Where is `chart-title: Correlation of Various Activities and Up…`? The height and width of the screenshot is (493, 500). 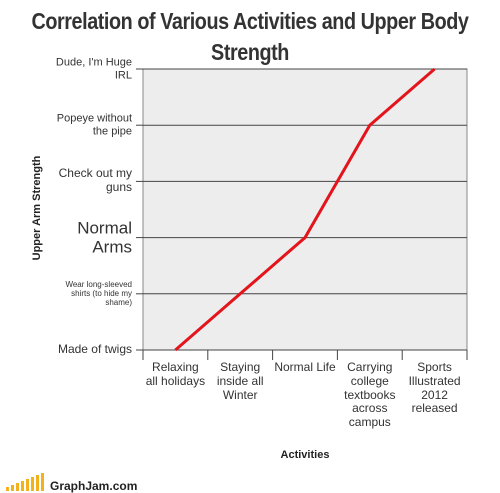 chart-title: Correlation of Various Activities and Up… is located at coordinates (250, 36).